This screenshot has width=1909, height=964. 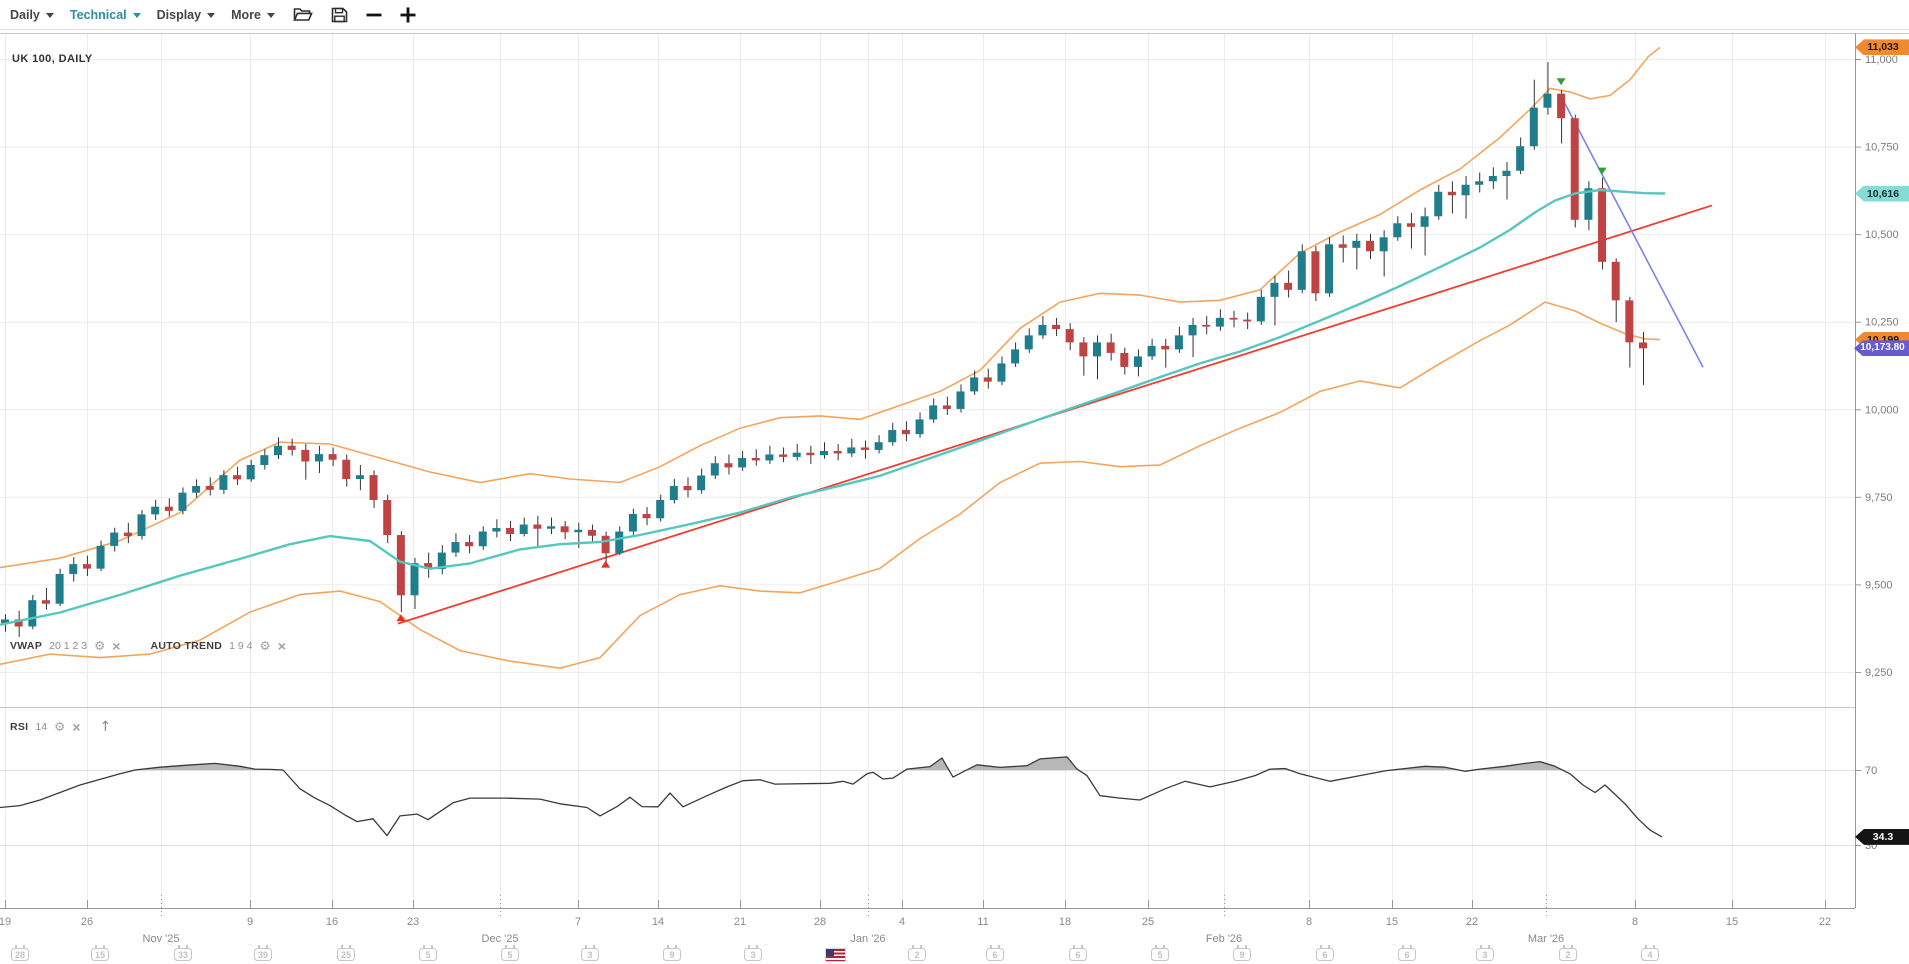 I want to click on price-indicator-labels: VWAP 20 1 2 3 ⚙ × AUTO TREND 1 9 4 ⚙ ×, so click(x=148, y=646).